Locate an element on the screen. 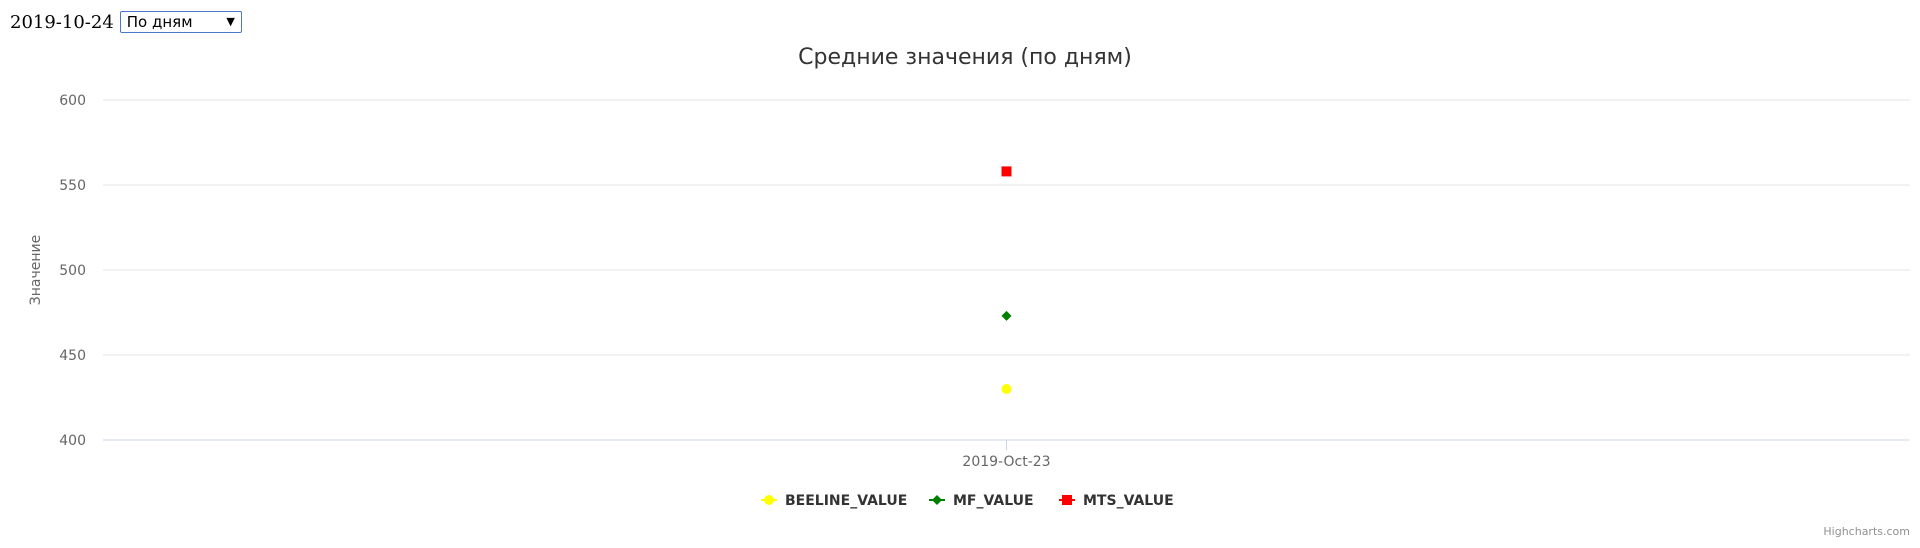 The width and height of the screenshot is (1920, 548). x-axis: 2019-Oct-23 is located at coordinates (1006, 455).